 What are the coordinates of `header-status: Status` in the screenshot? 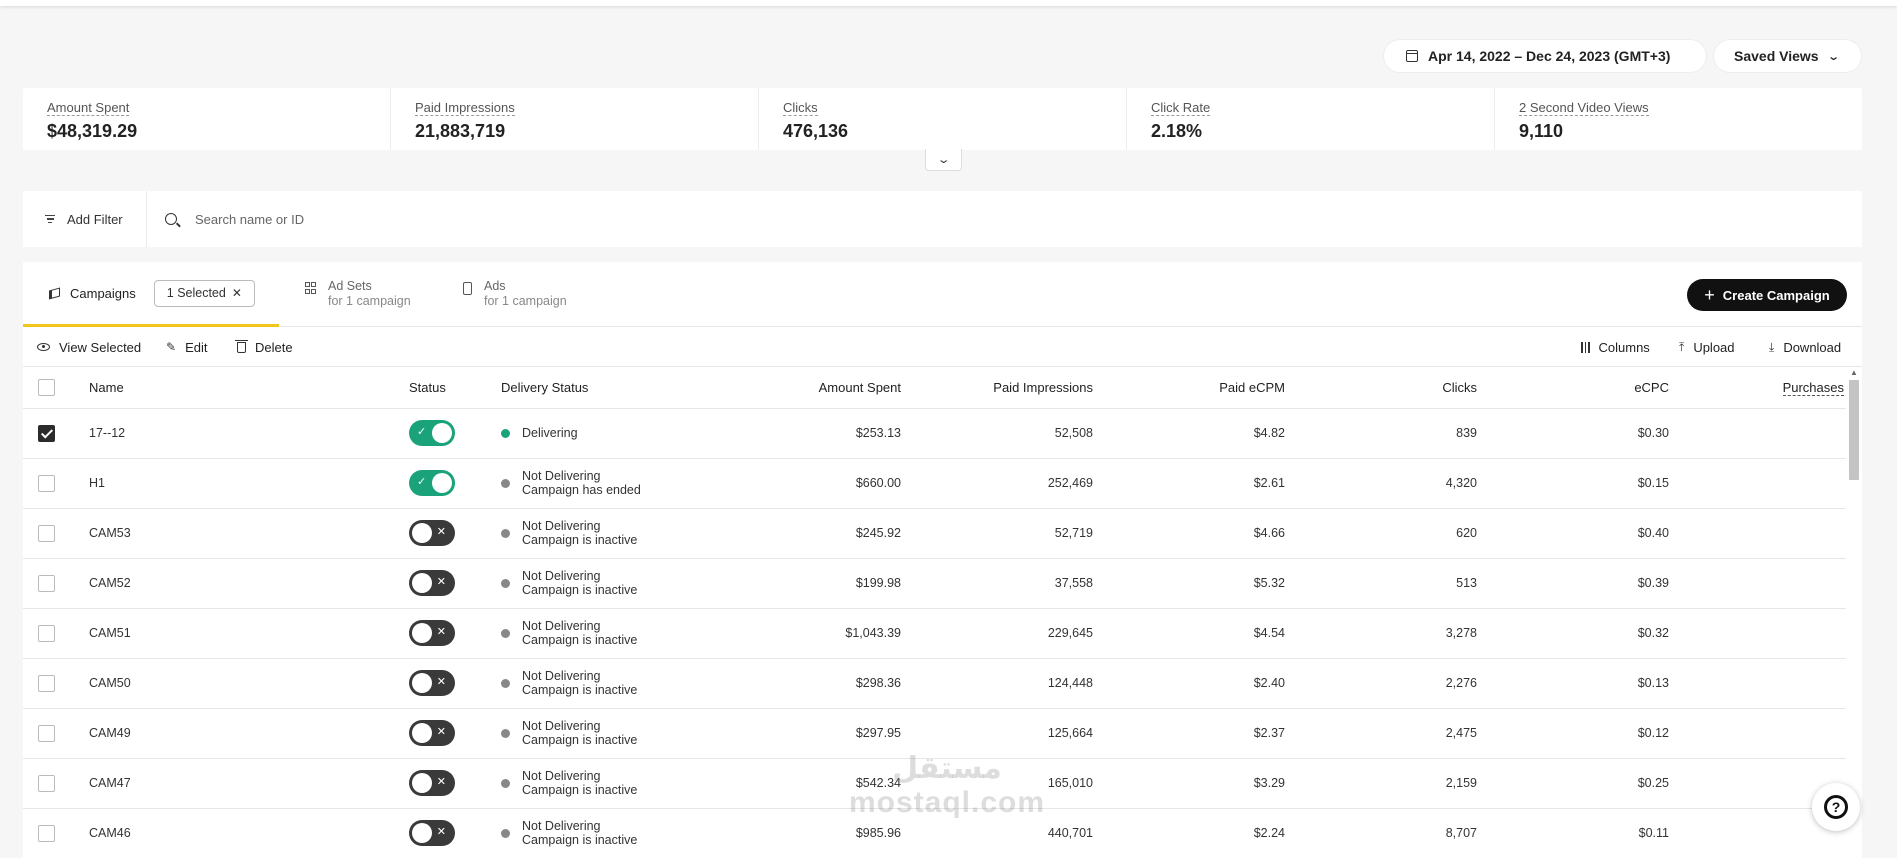 It's located at (455, 388).